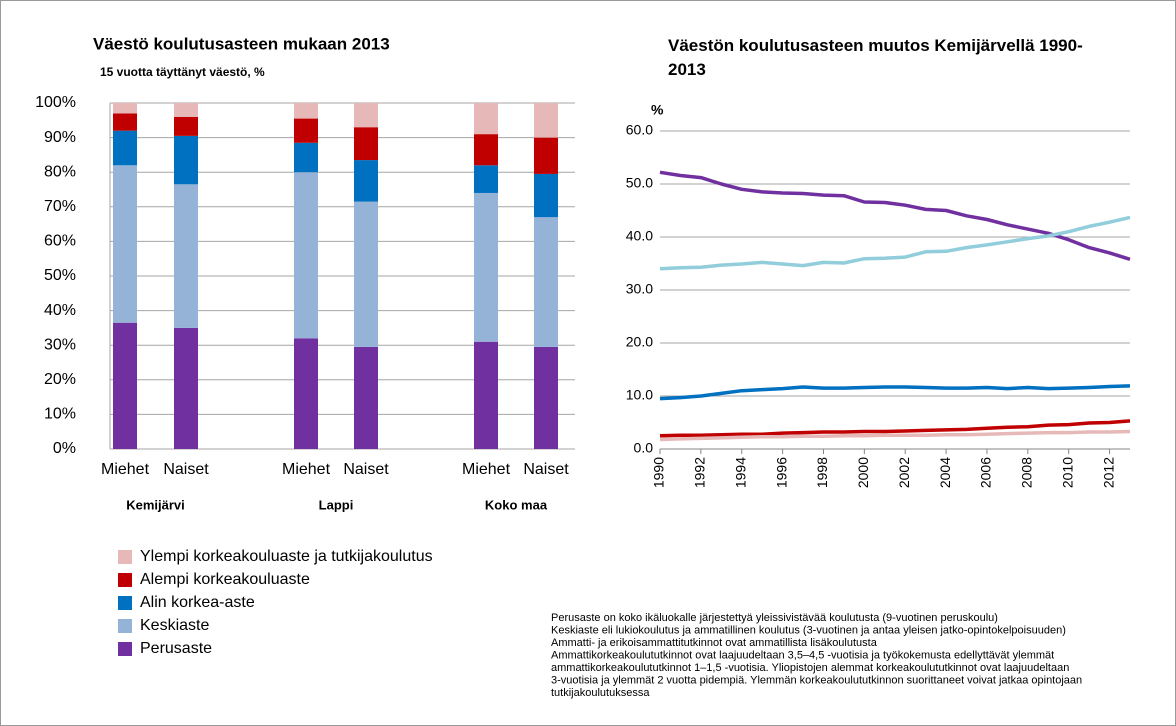 This screenshot has width=1176, height=726. What do you see at coordinates (60, 171) in the screenshot?
I see `y-tick-label: 80%` at bounding box center [60, 171].